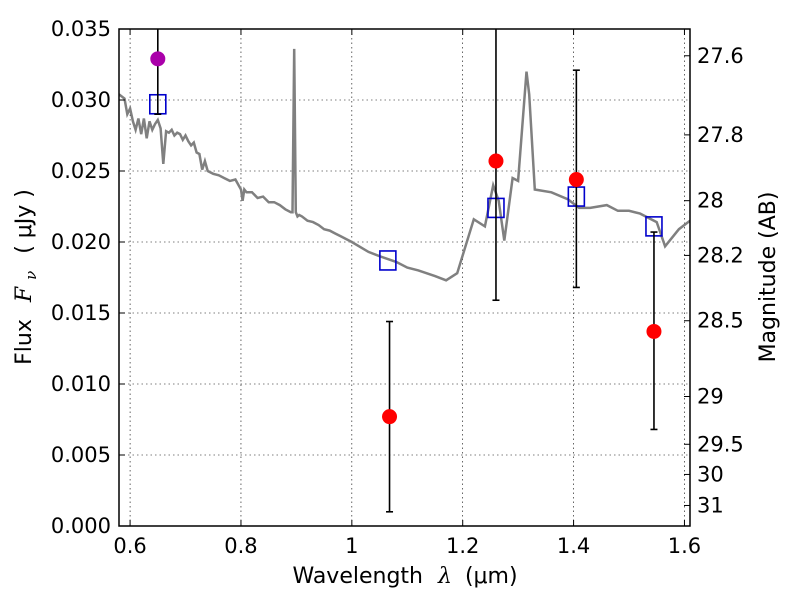  I want to click on x-tick-label: 1.6, so click(684, 546).